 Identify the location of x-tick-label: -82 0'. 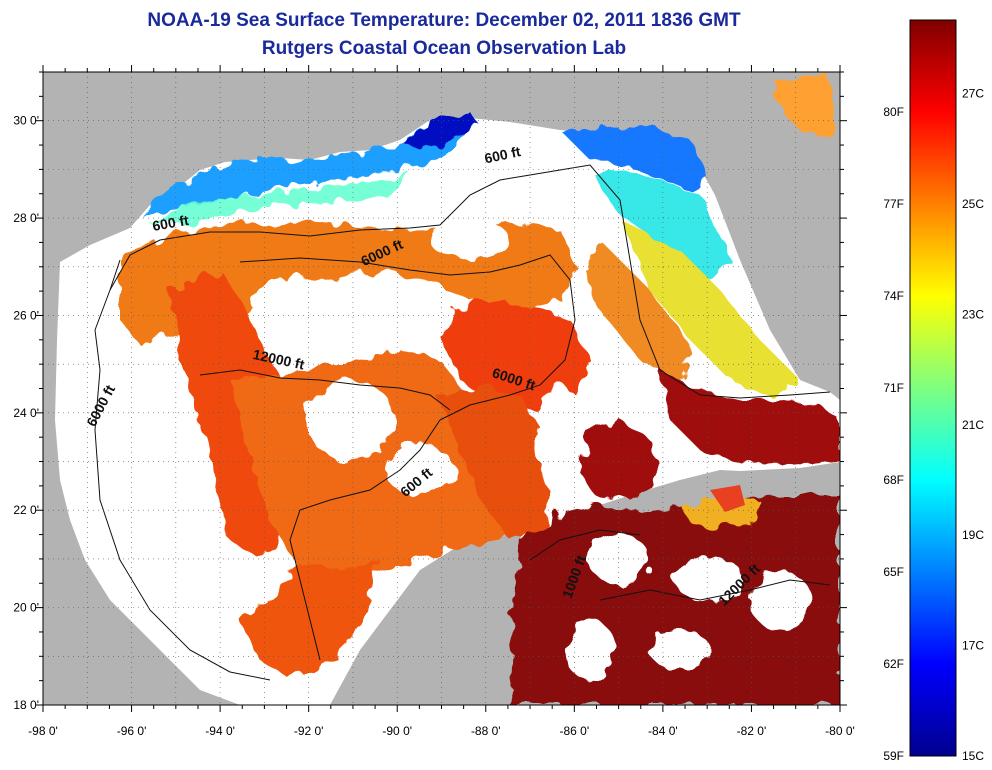
(752, 731).